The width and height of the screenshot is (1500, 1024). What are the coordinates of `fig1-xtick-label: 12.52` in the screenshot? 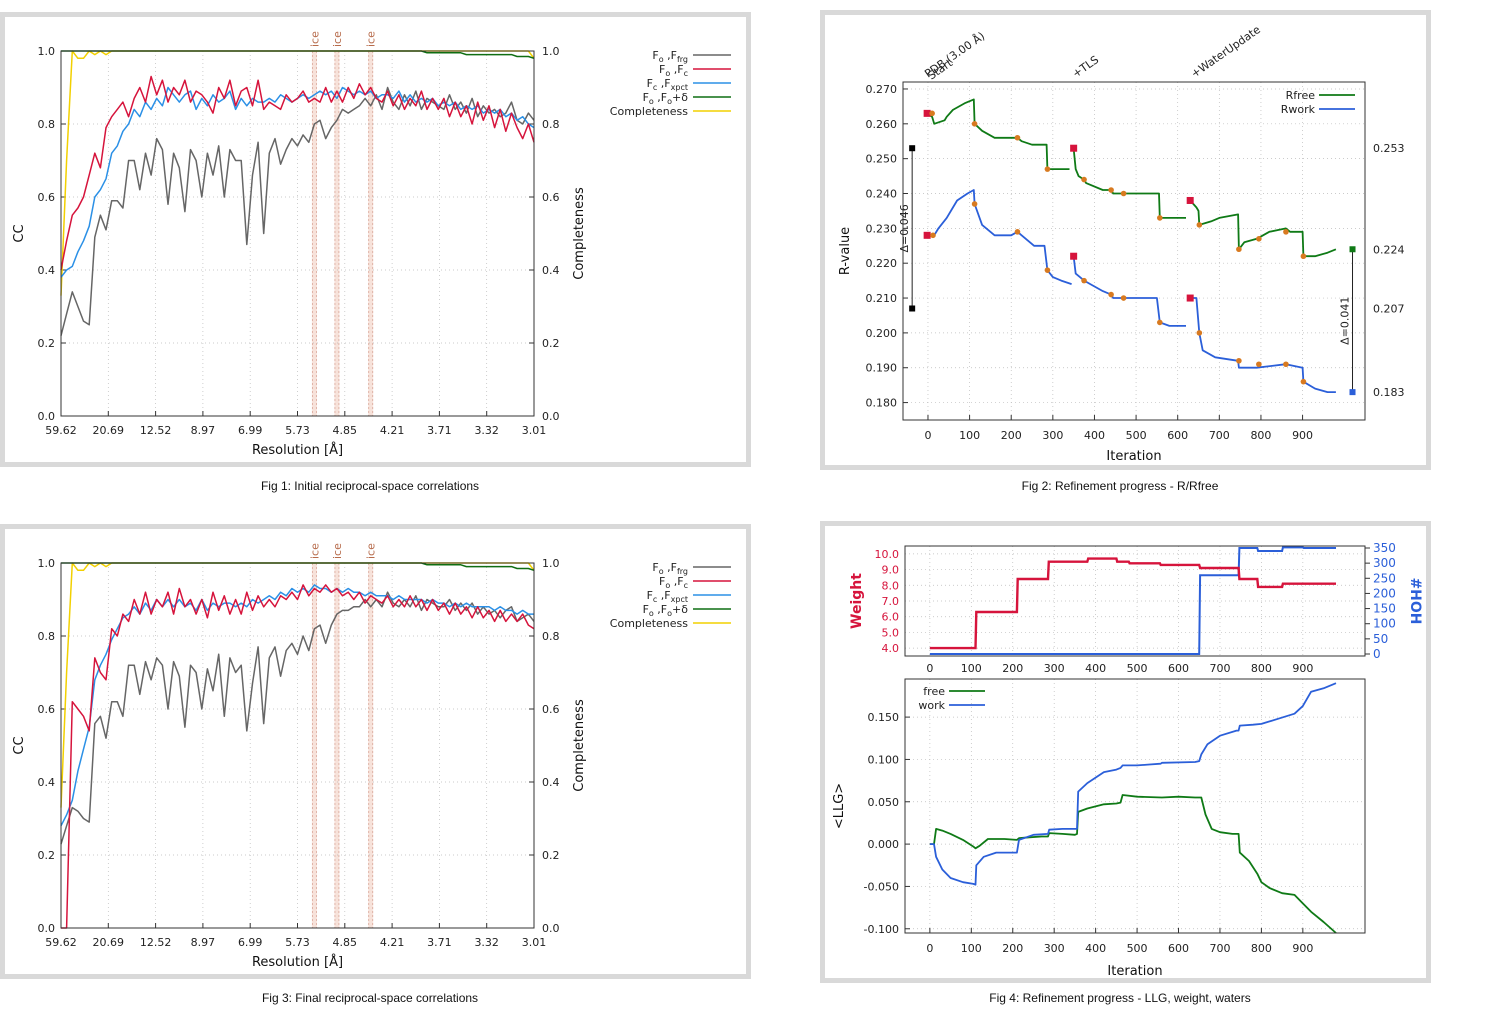 It's located at (156, 430).